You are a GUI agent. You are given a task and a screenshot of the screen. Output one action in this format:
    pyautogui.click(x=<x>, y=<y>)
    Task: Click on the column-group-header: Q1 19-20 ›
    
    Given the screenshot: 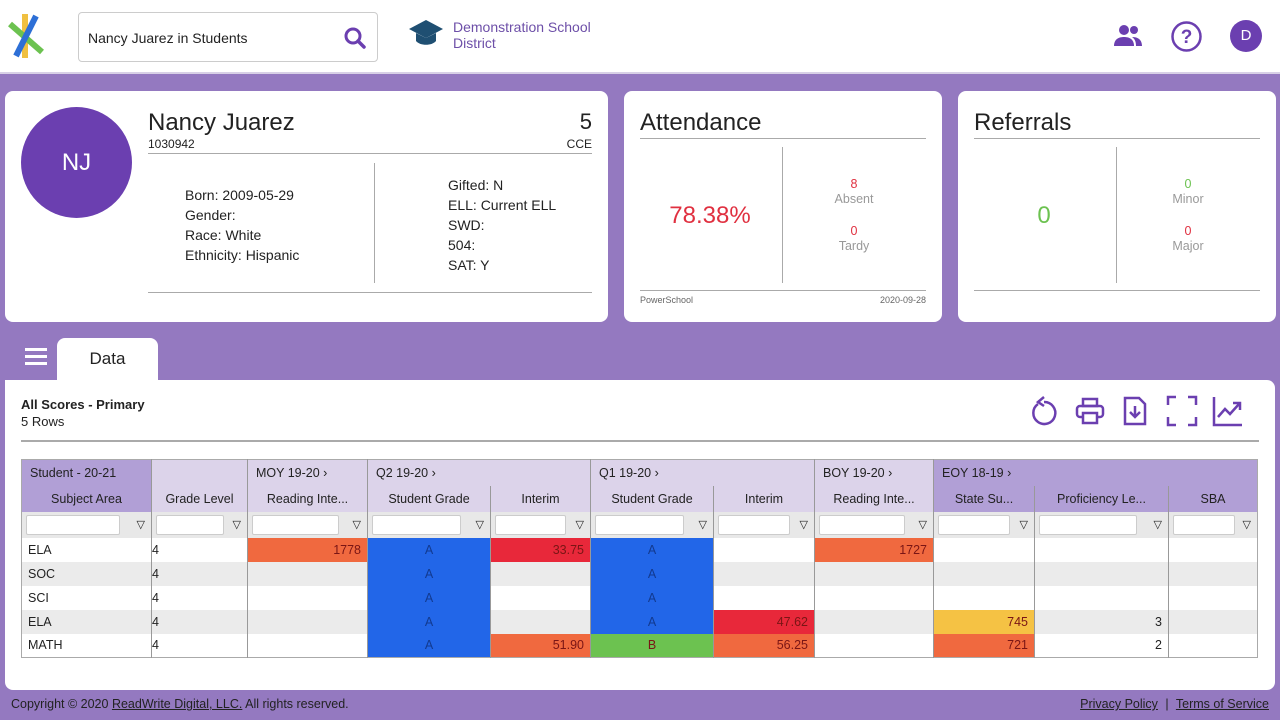 What is the action you would take?
    pyautogui.click(x=702, y=472)
    